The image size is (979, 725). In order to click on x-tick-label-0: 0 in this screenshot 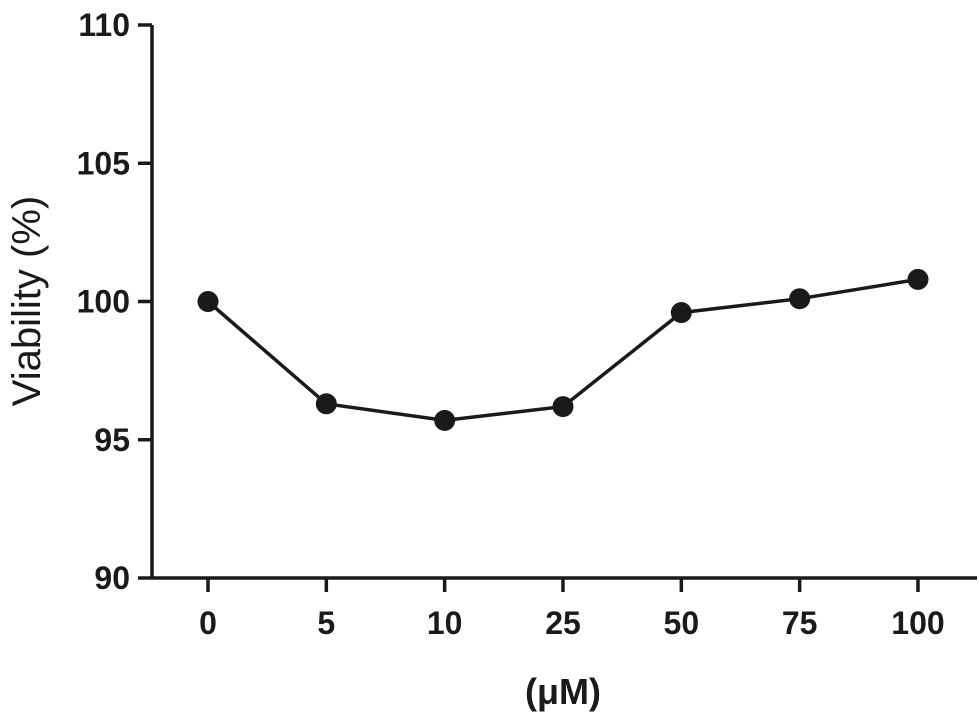, I will do `click(208, 623)`.